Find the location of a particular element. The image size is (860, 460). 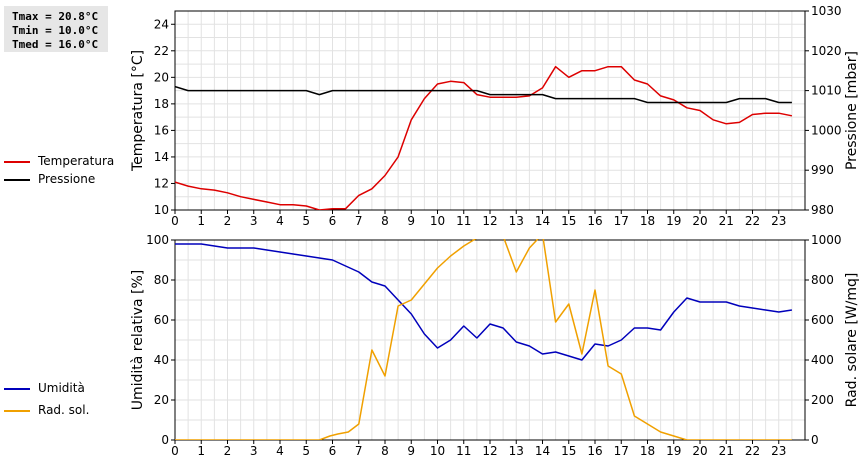

y2-tick-label: 400 is located at coordinates (822, 360).